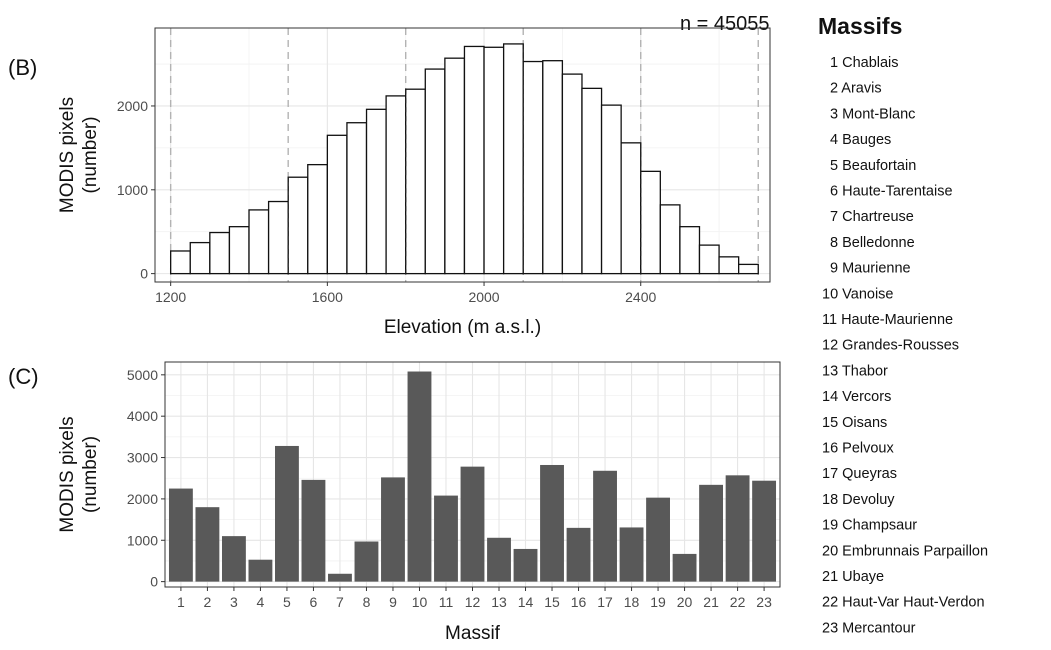 The height and width of the screenshot is (650, 1051). What do you see at coordinates (208, 602) in the screenshot?
I see `x-tick-label: 2` at bounding box center [208, 602].